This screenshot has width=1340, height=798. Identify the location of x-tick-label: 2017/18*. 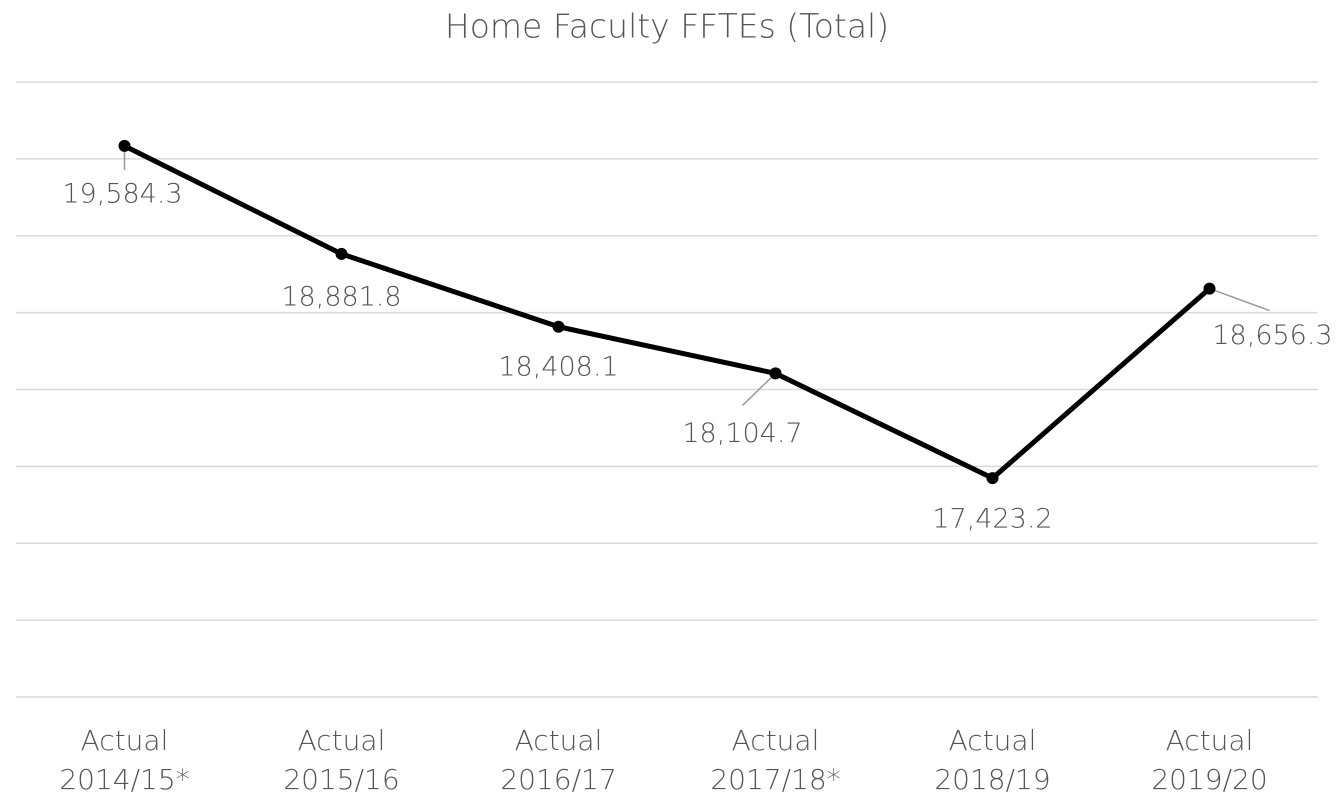
(775, 779).